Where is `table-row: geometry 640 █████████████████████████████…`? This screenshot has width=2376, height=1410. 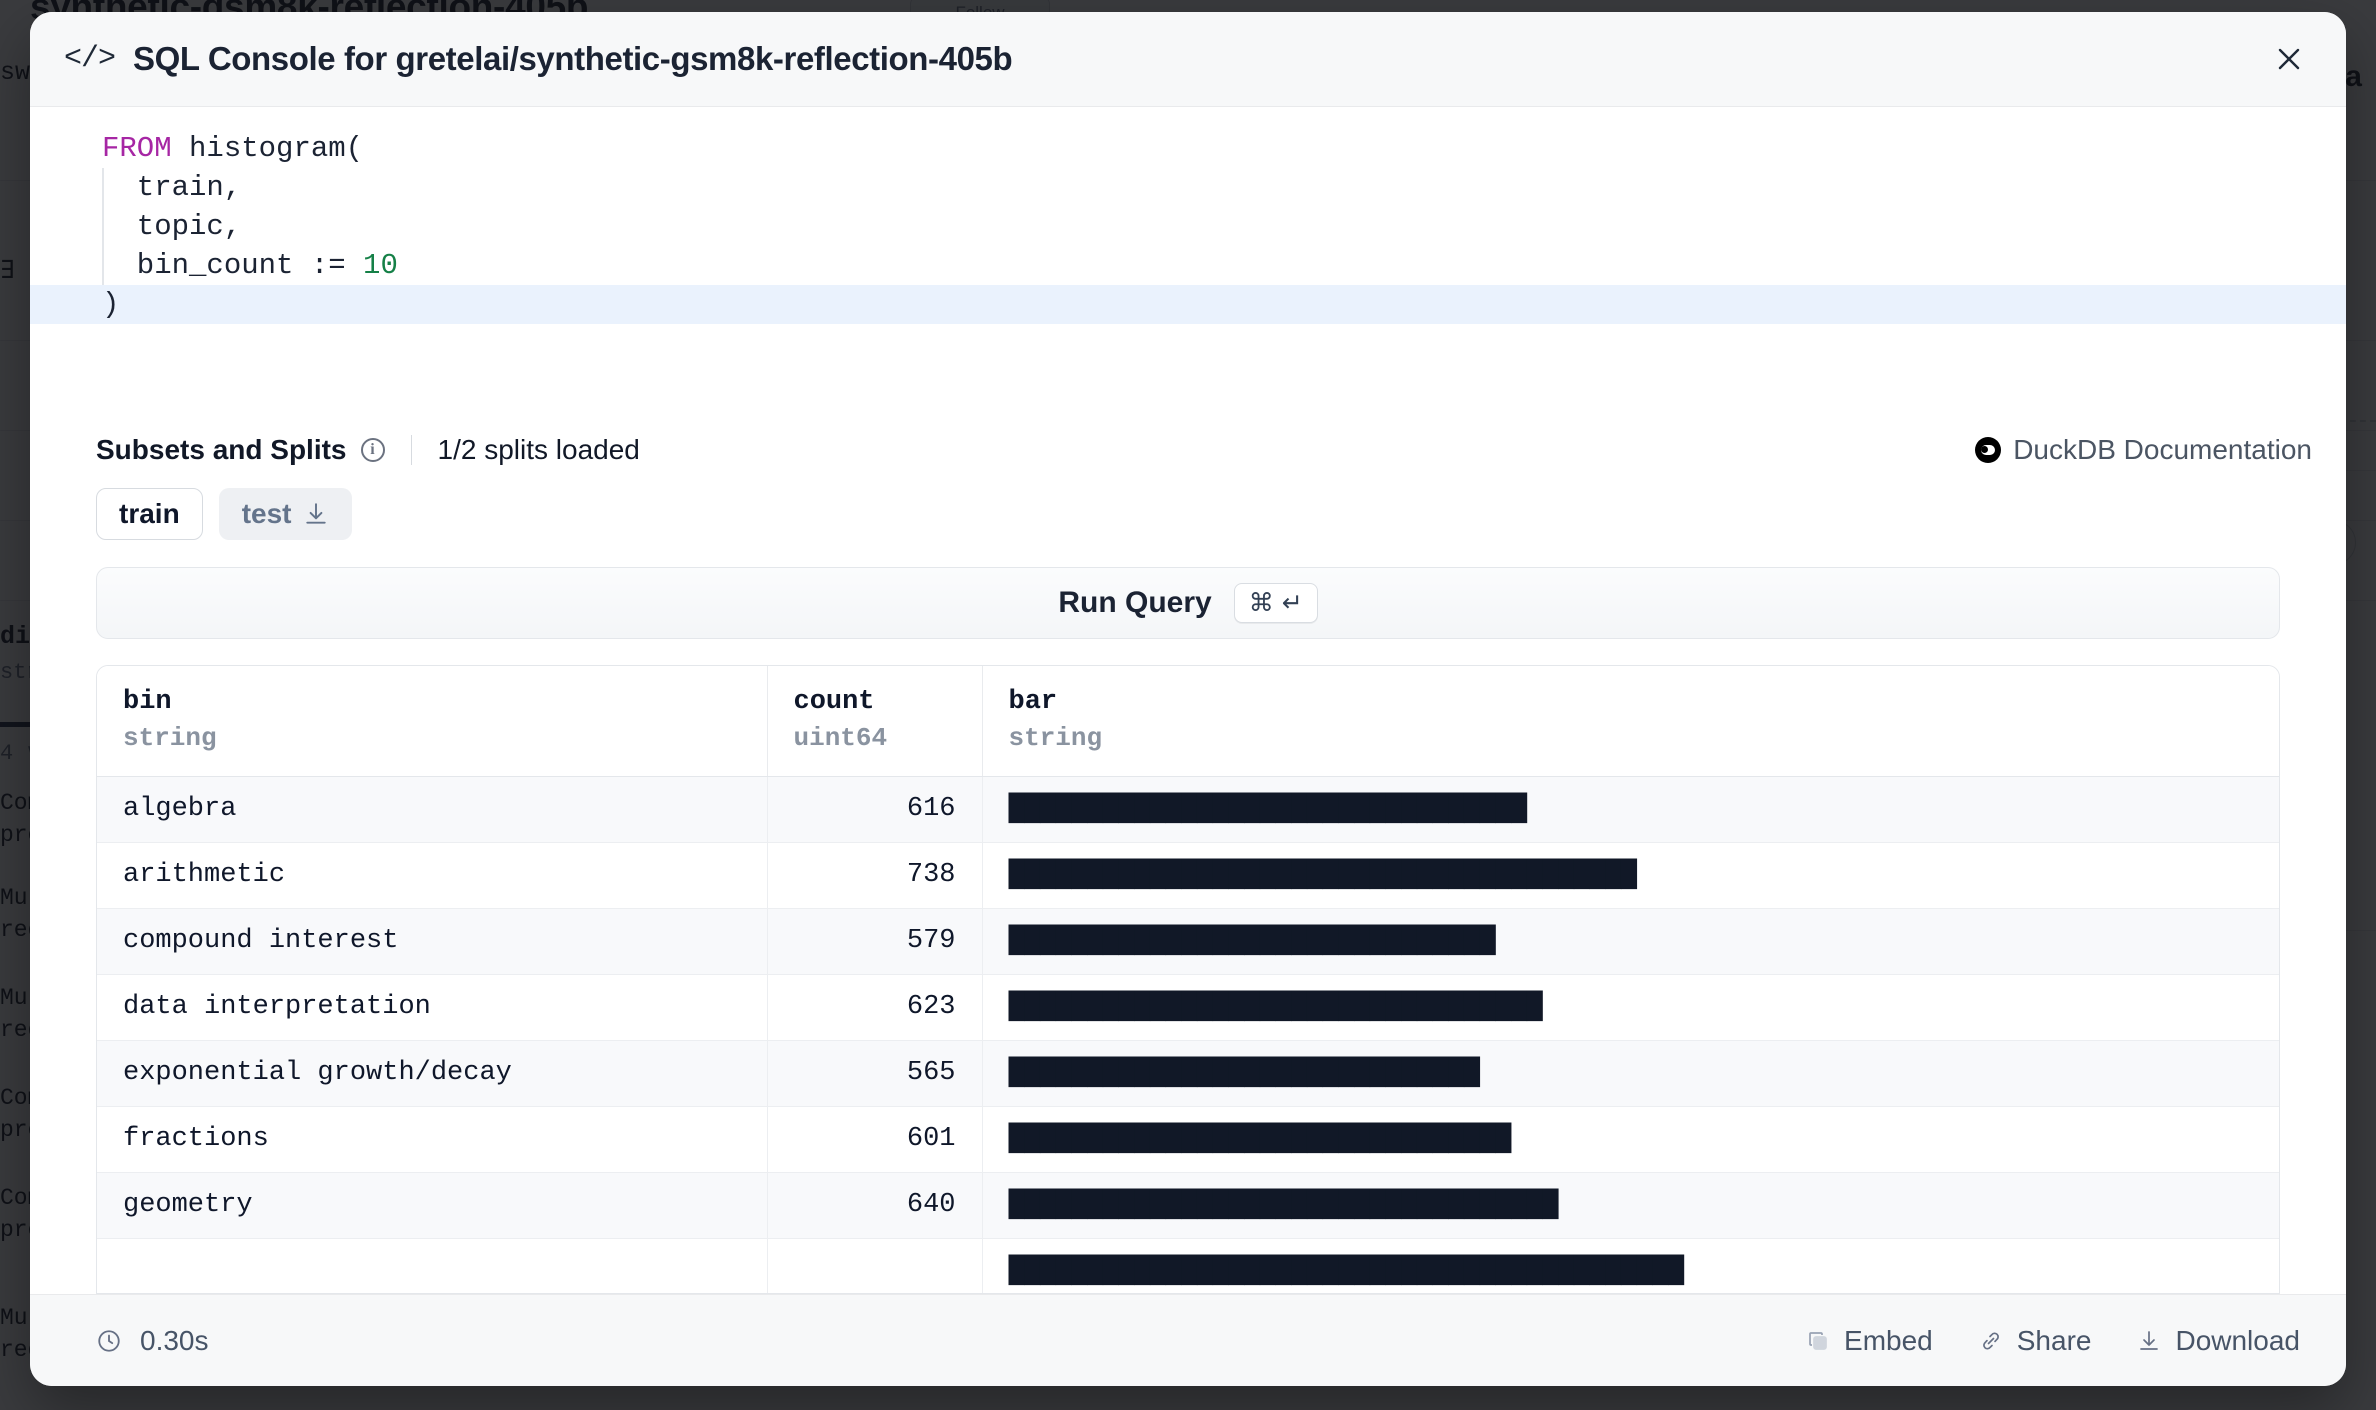 table-row: geometry 640 █████████████████████████████… is located at coordinates (1188, 1205).